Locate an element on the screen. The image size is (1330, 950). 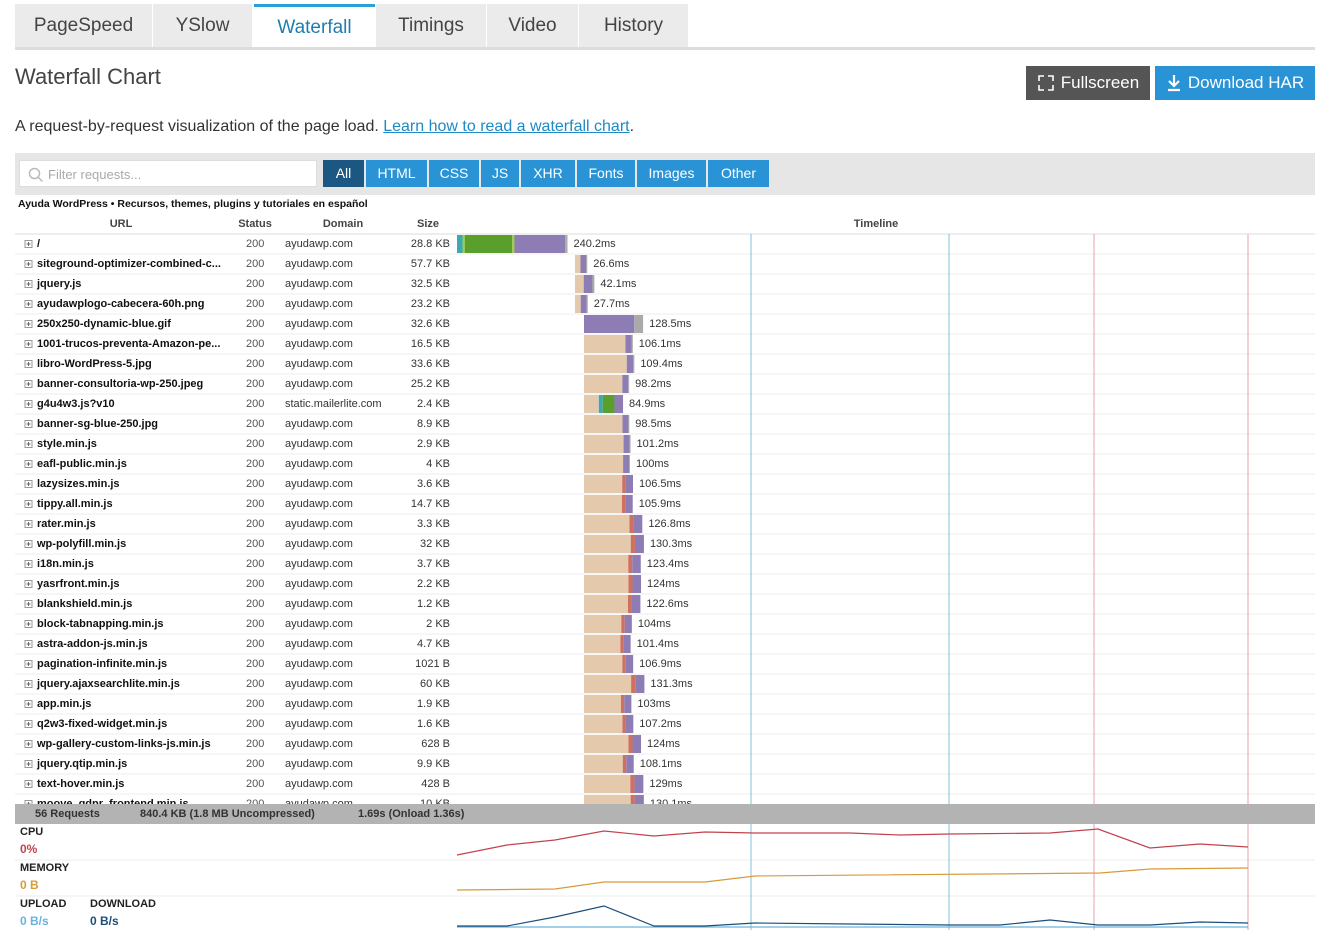
tab: History is located at coordinates (633, 26).